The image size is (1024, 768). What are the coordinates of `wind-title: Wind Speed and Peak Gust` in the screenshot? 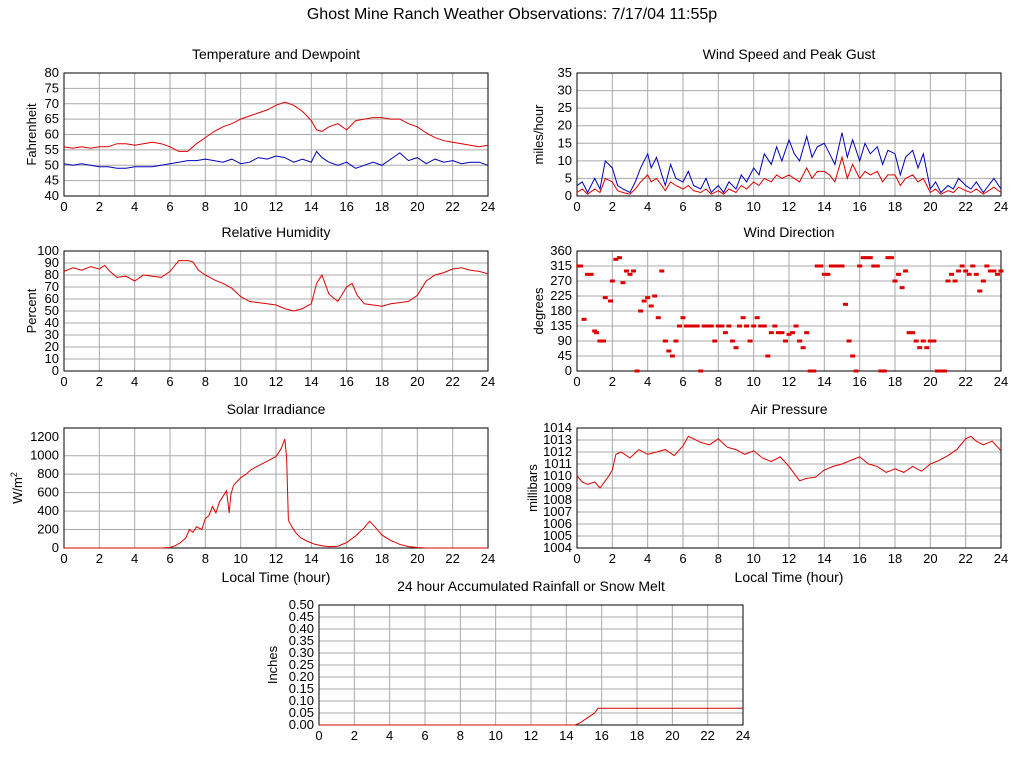 It's located at (789, 54).